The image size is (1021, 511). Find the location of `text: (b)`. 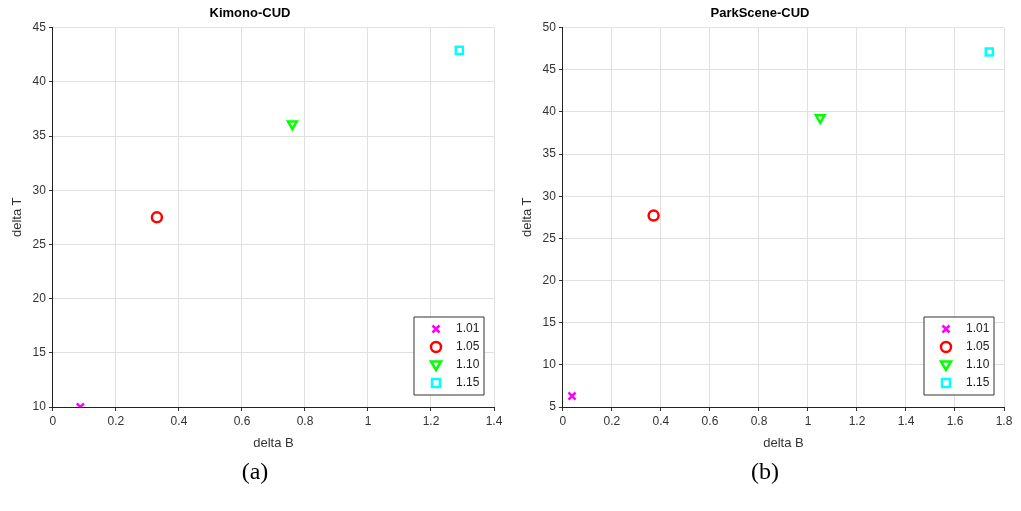

text: (b) is located at coordinates (765, 471).